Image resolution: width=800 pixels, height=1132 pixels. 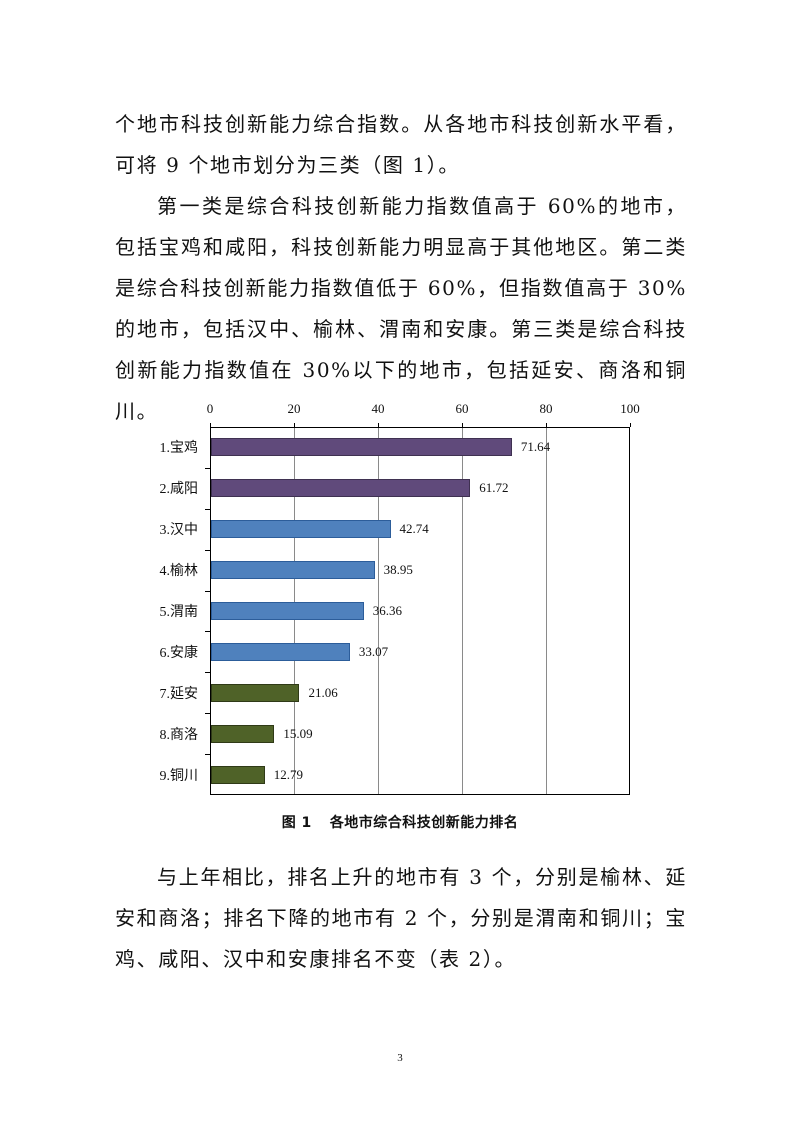 I want to click on figure-caption: 图 1 各地市综合科技创新能力排名, so click(x=400, y=822).